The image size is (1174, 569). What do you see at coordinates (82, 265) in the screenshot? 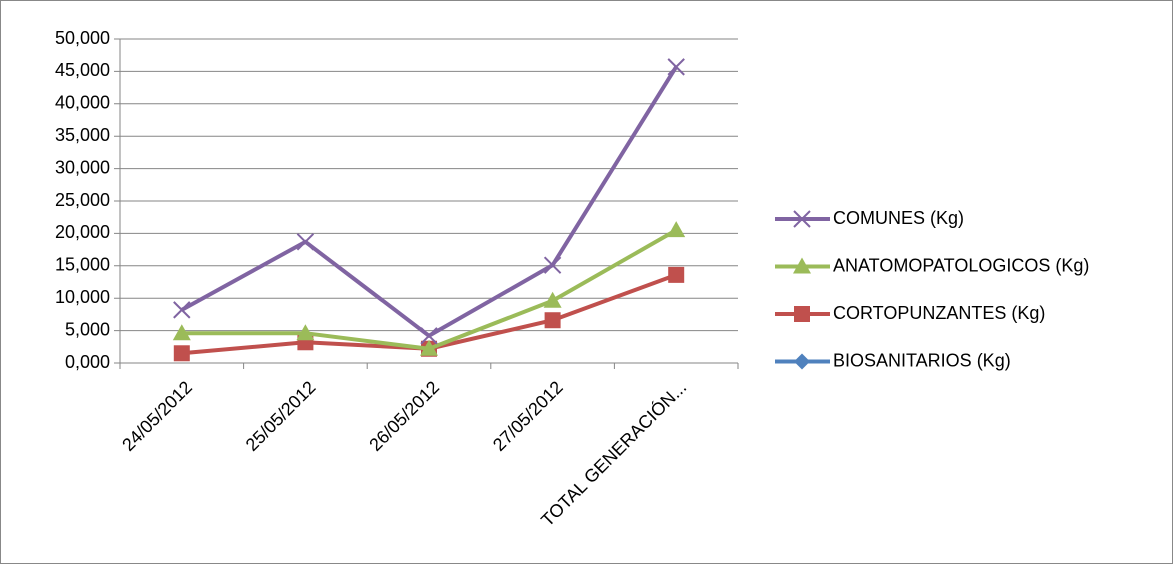
I see `y-tick-label: 15,000` at bounding box center [82, 265].